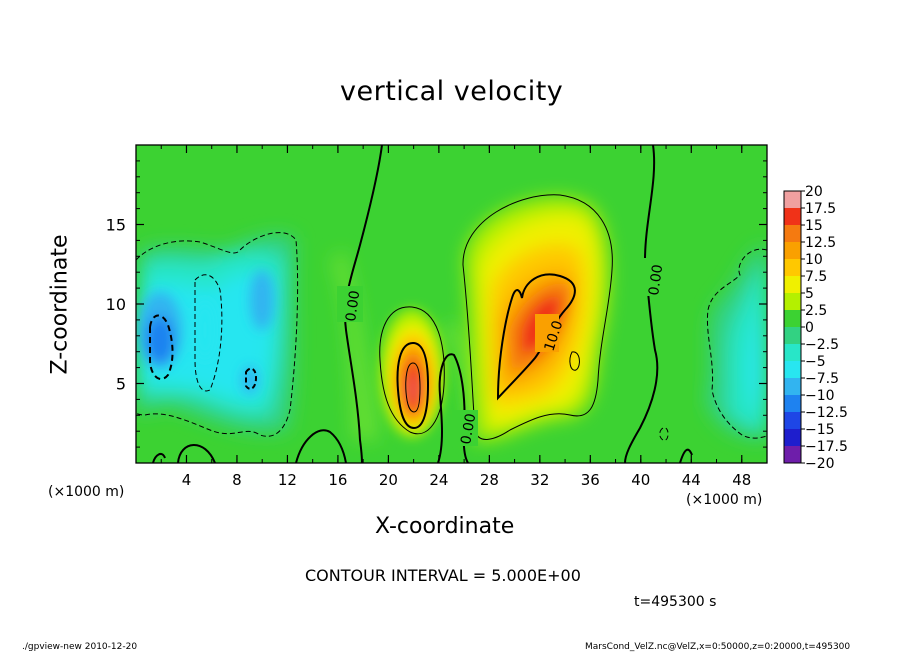 This screenshot has width=904, height=654. I want to click on colorbar-label: 7.5, so click(816, 277).